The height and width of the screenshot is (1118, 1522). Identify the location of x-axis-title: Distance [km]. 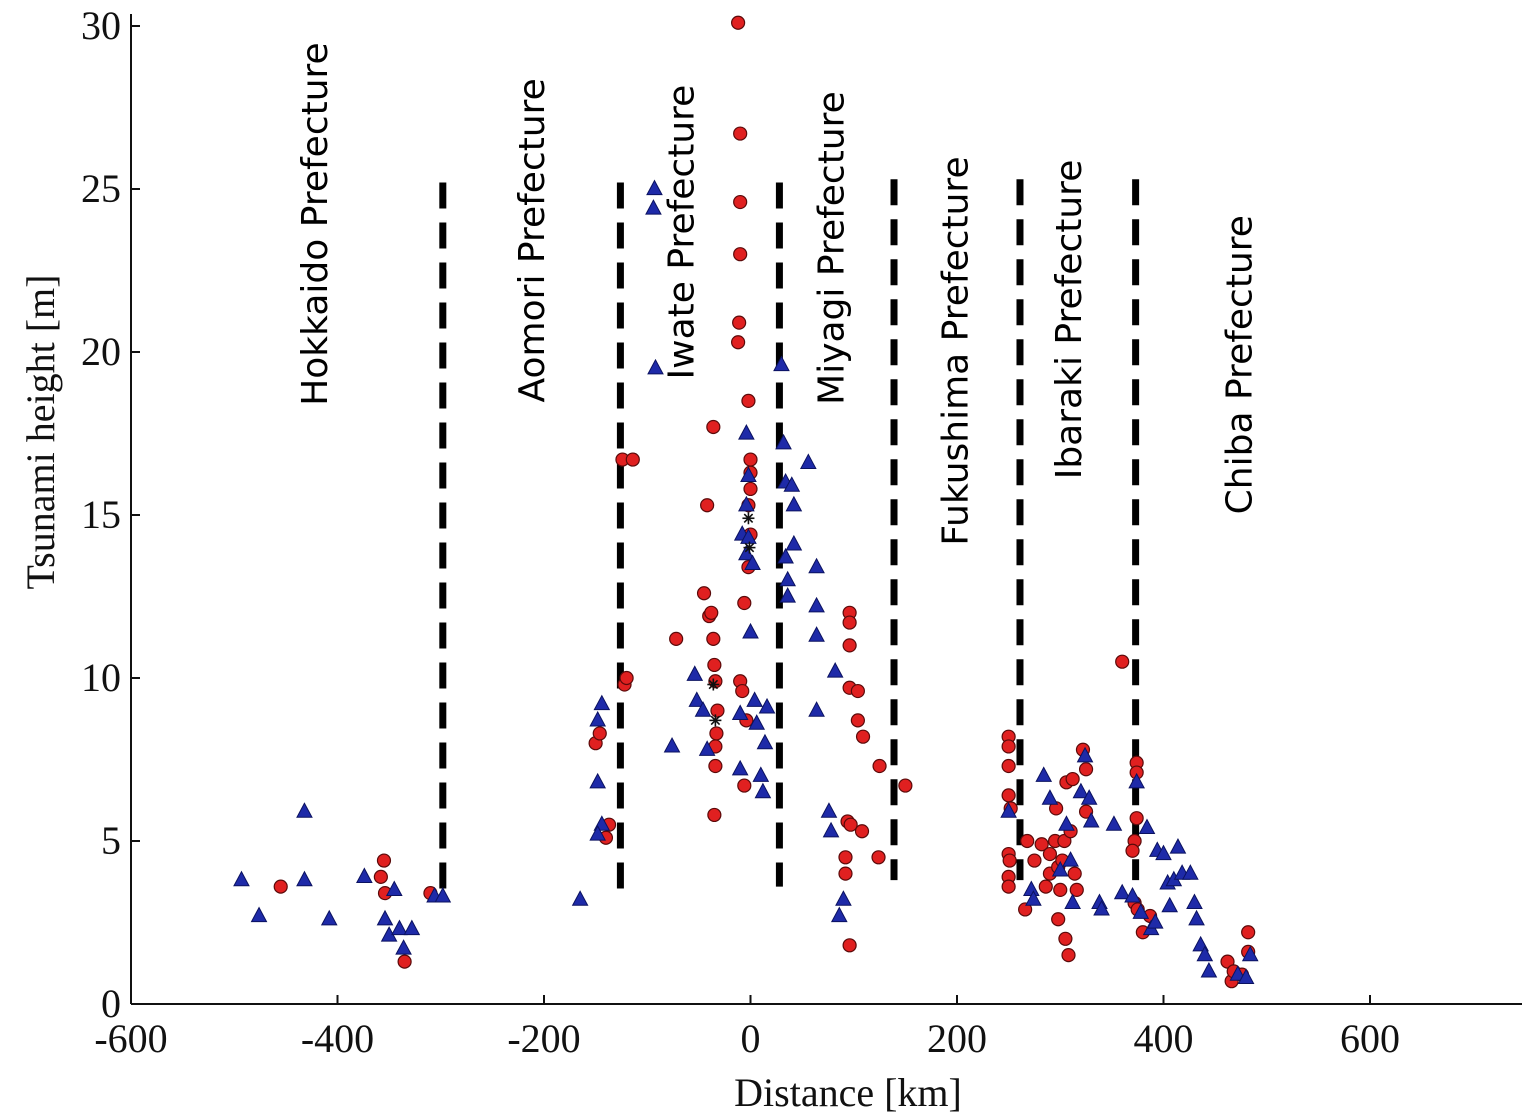
(848, 1092).